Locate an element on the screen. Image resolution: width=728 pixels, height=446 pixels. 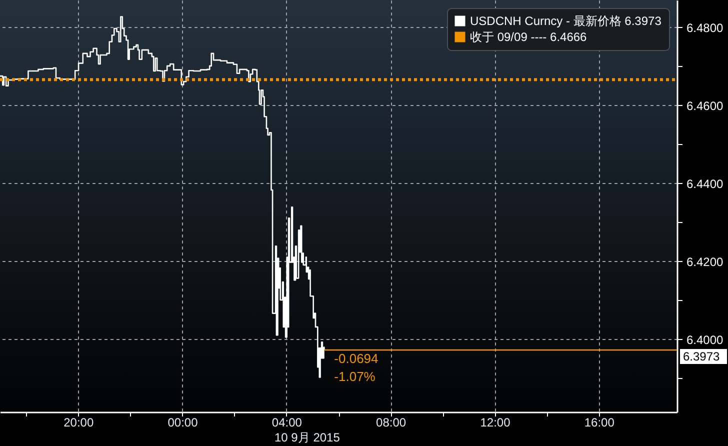
legend-label: USDCNH Curncy - 最新价格 6.3973 is located at coordinates (566, 21).